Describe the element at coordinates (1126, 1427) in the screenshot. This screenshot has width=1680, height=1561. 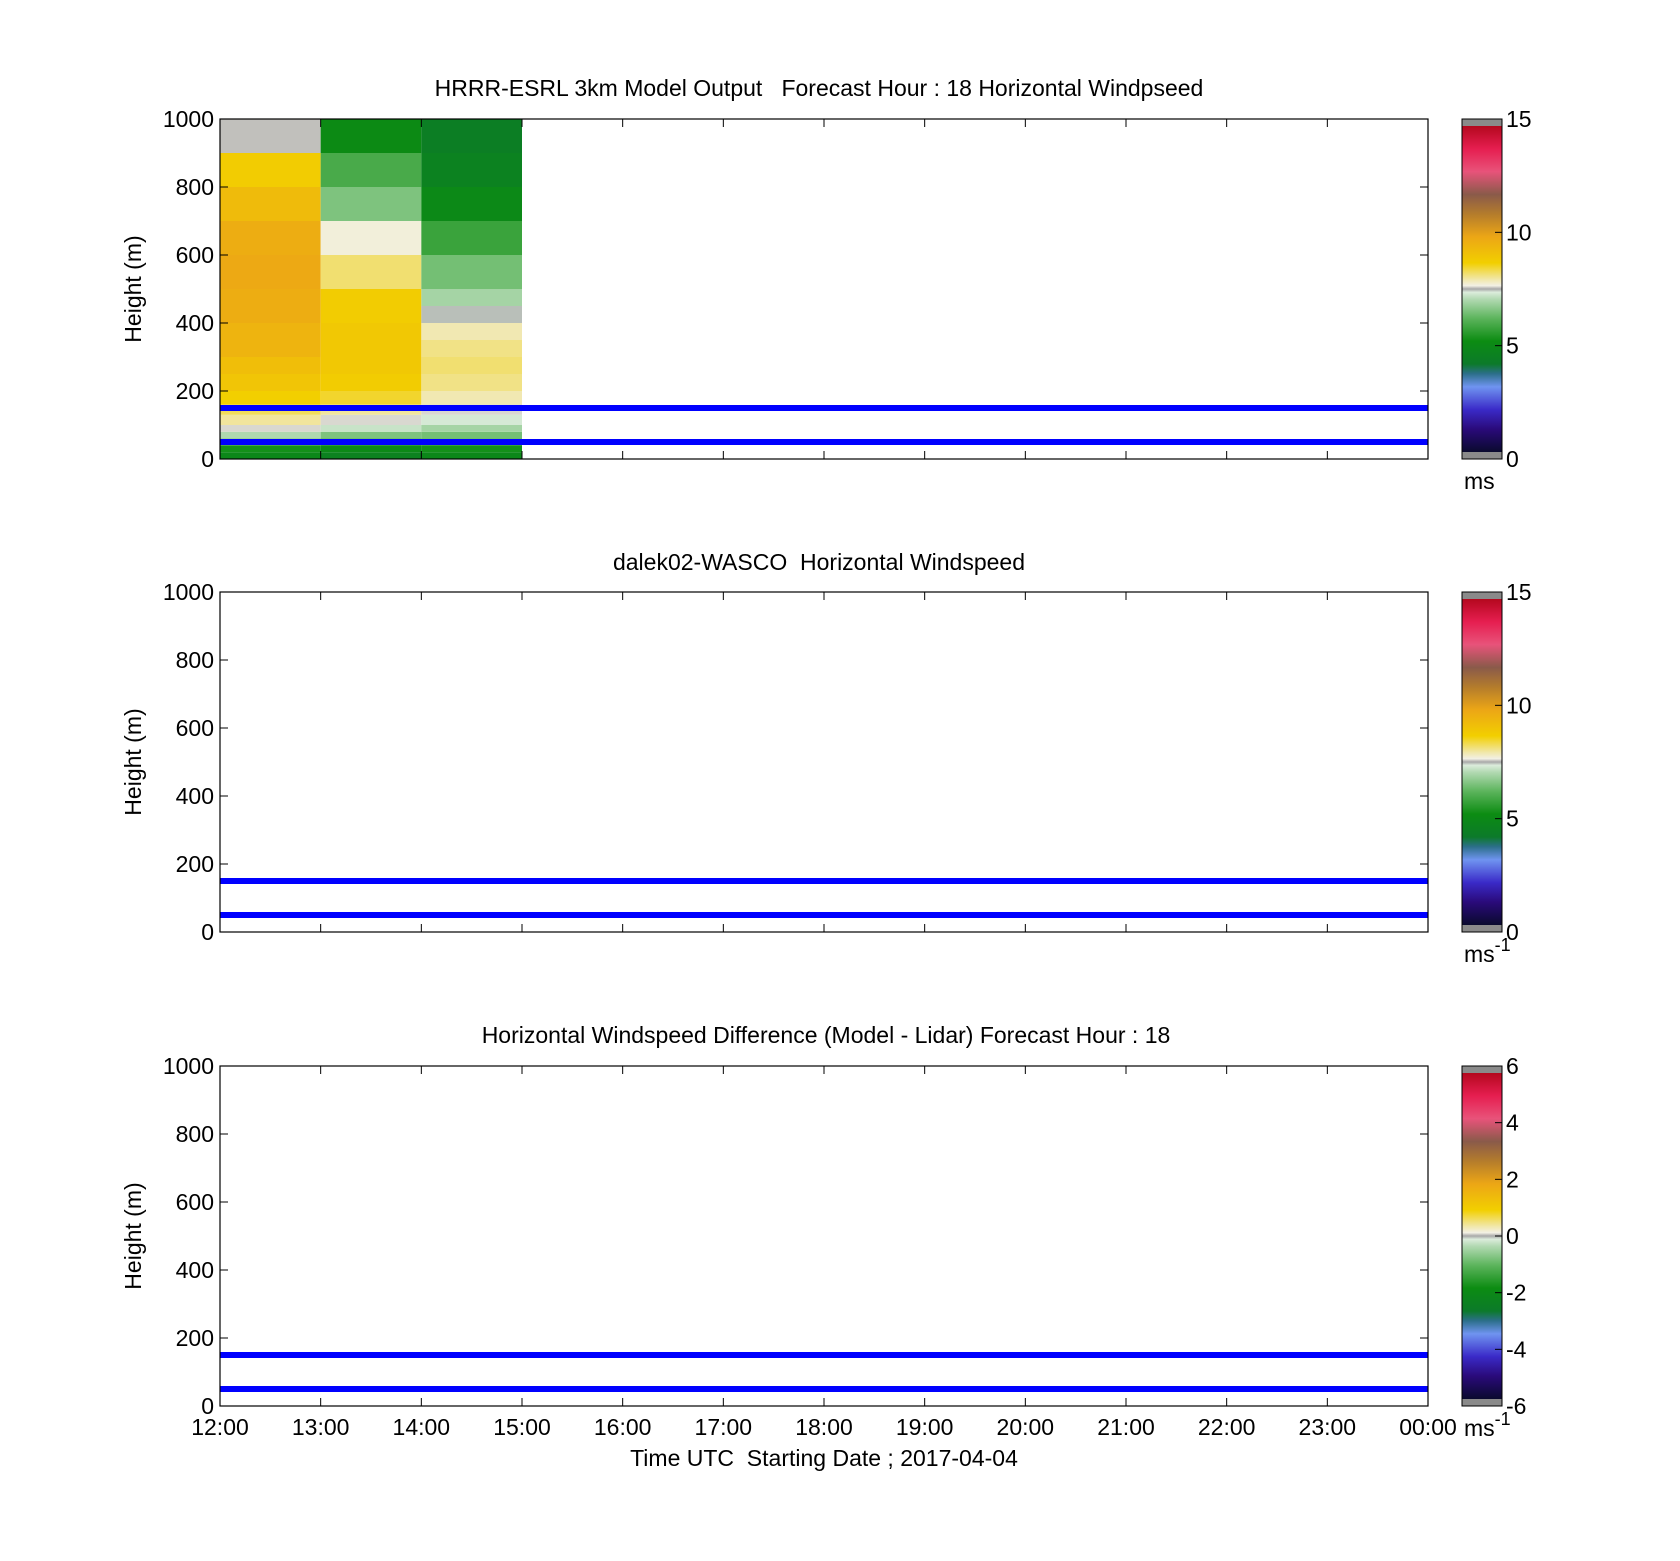
I see `x-tick-label: 21:00` at that location.